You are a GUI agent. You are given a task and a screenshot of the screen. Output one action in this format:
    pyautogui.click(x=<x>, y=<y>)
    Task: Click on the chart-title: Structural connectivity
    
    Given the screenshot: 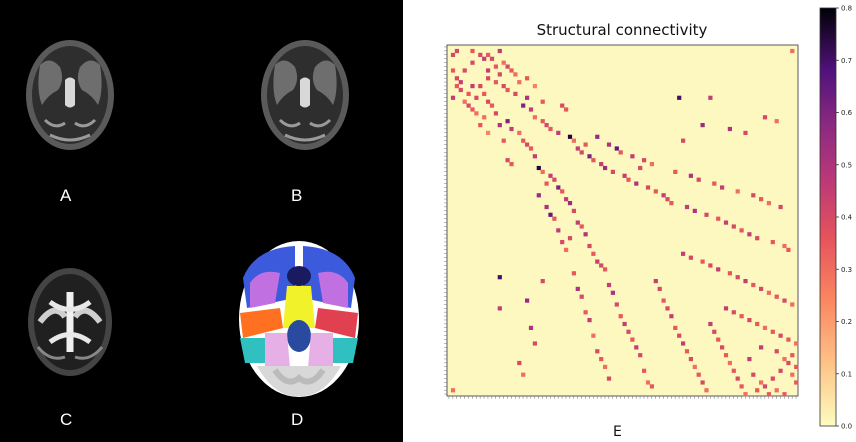 What is the action you would take?
    pyautogui.click(x=622, y=30)
    